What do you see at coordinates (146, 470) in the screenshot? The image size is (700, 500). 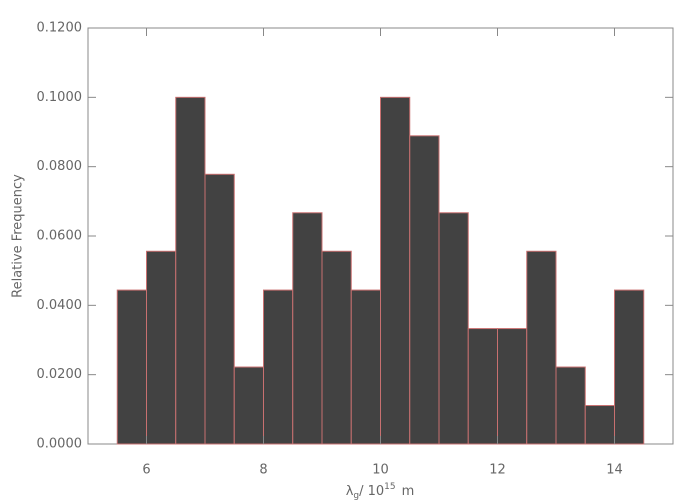 I see `x-tick-label: 6` at bounding box center [146, 470].